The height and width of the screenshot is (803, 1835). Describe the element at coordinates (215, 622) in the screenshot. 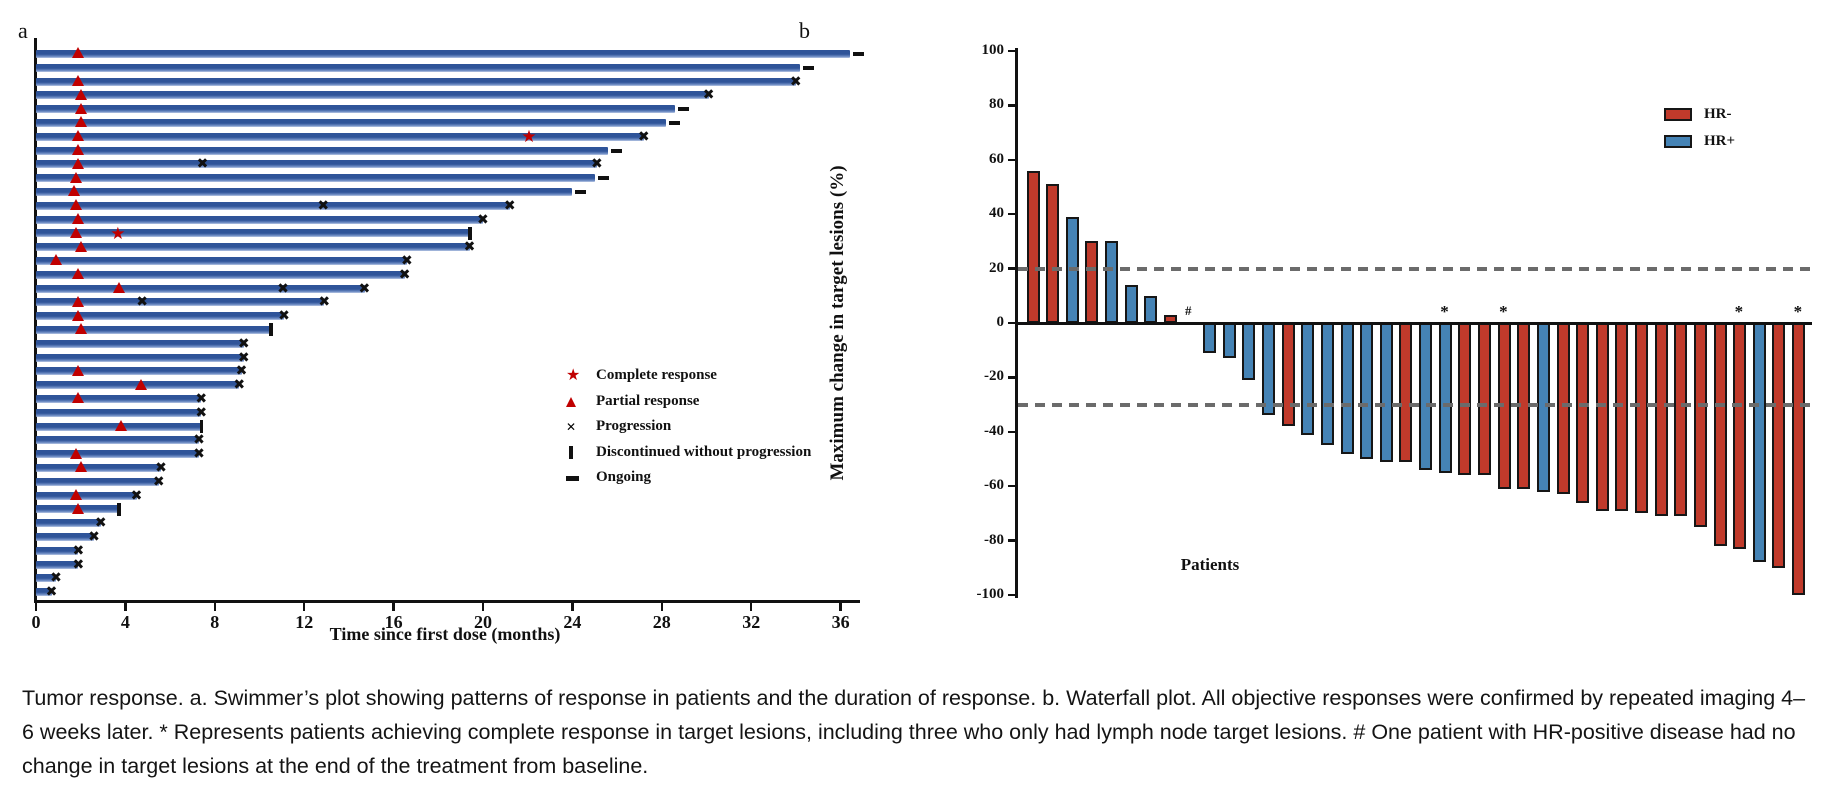

I see `swimmer-x-tick-label: 8` at that location.